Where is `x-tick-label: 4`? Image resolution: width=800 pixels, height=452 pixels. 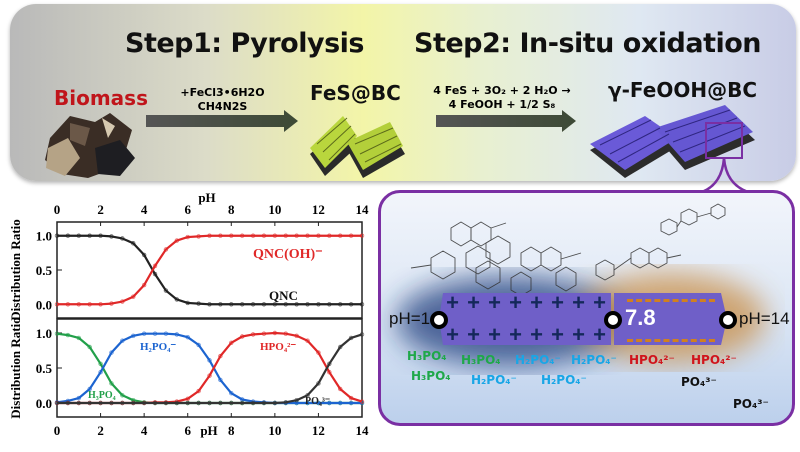
x-tick-label: 4 is located at coordinates (144, 209).